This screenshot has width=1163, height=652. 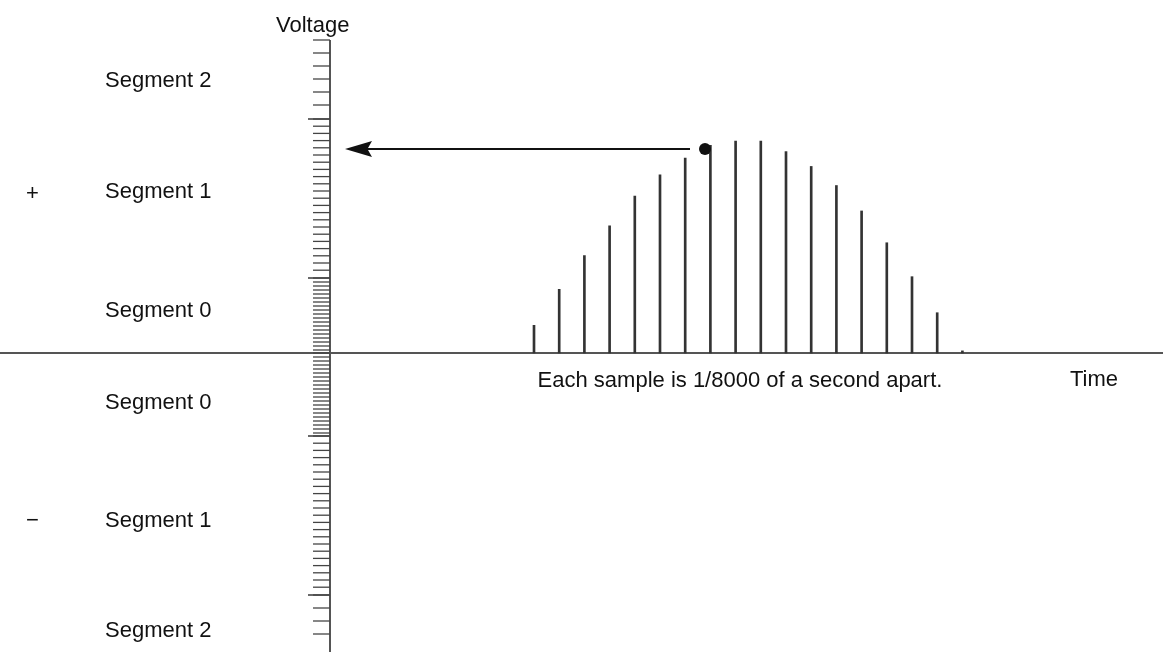 What do you see at coordinates (740, 380) in the screenshot?
I see `text: Each sample is 1/8000 of a second apart.` at bounding box center [740, 380].